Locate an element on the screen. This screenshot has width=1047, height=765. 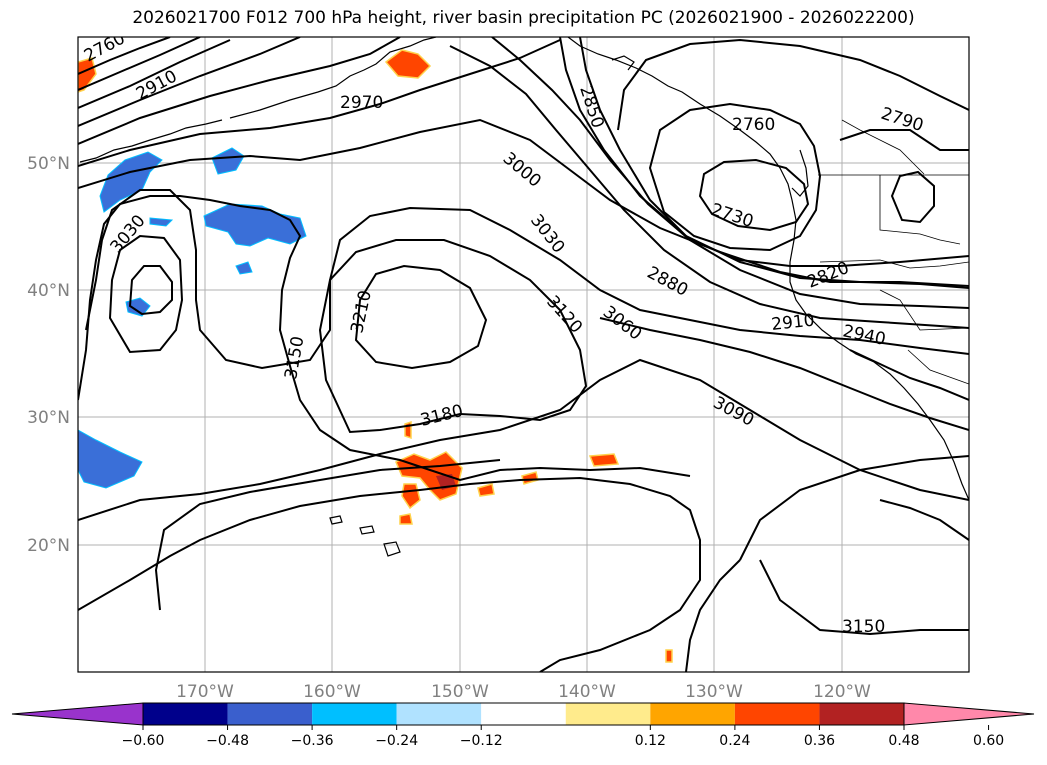
lat-label-50n: 50°N is located at coordinates (48, 164).